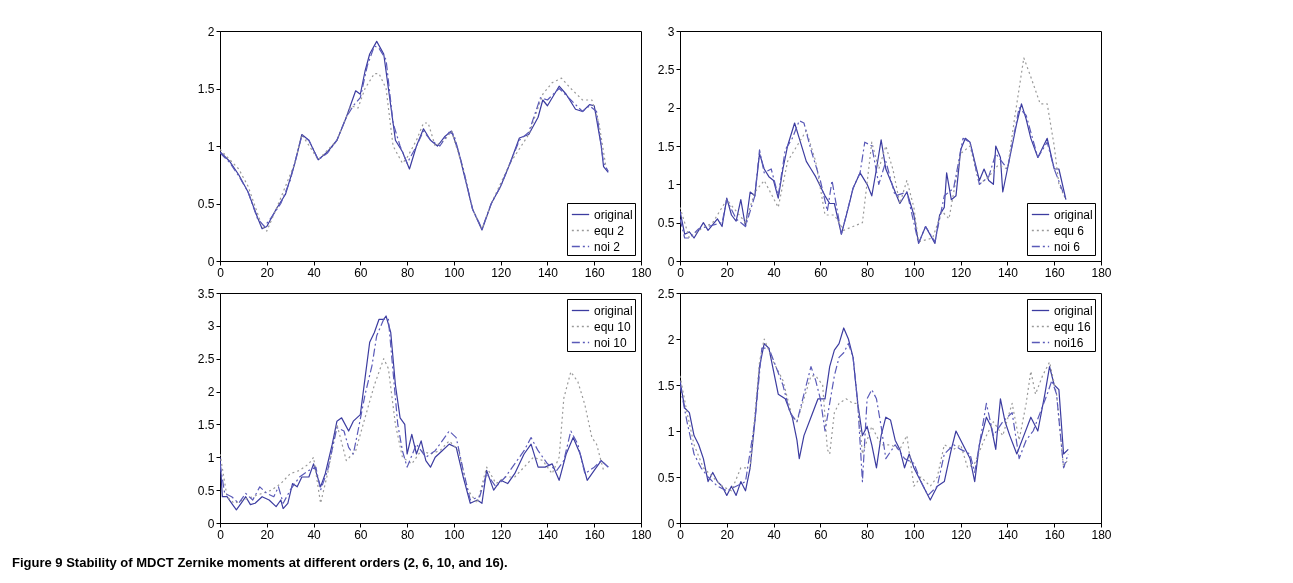 The image size is (1293, 583). Describe the element at coordinates (611, 342) in the screenshot. I see `legend-label: noi 10` at that location.